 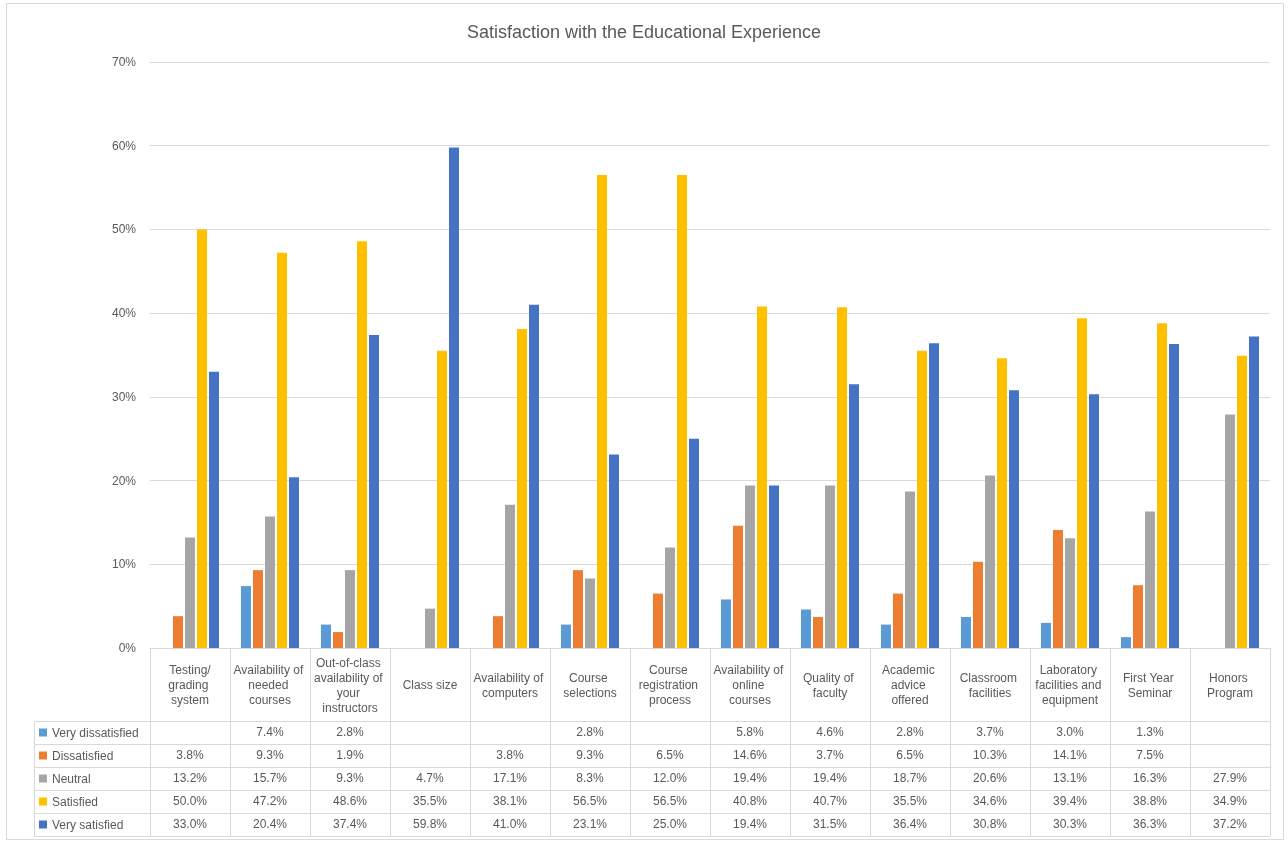 What do you see at coordinates (430, 801) in the screenshot?
I see `data-label: 35.5%` at bounding box center [430, 801].